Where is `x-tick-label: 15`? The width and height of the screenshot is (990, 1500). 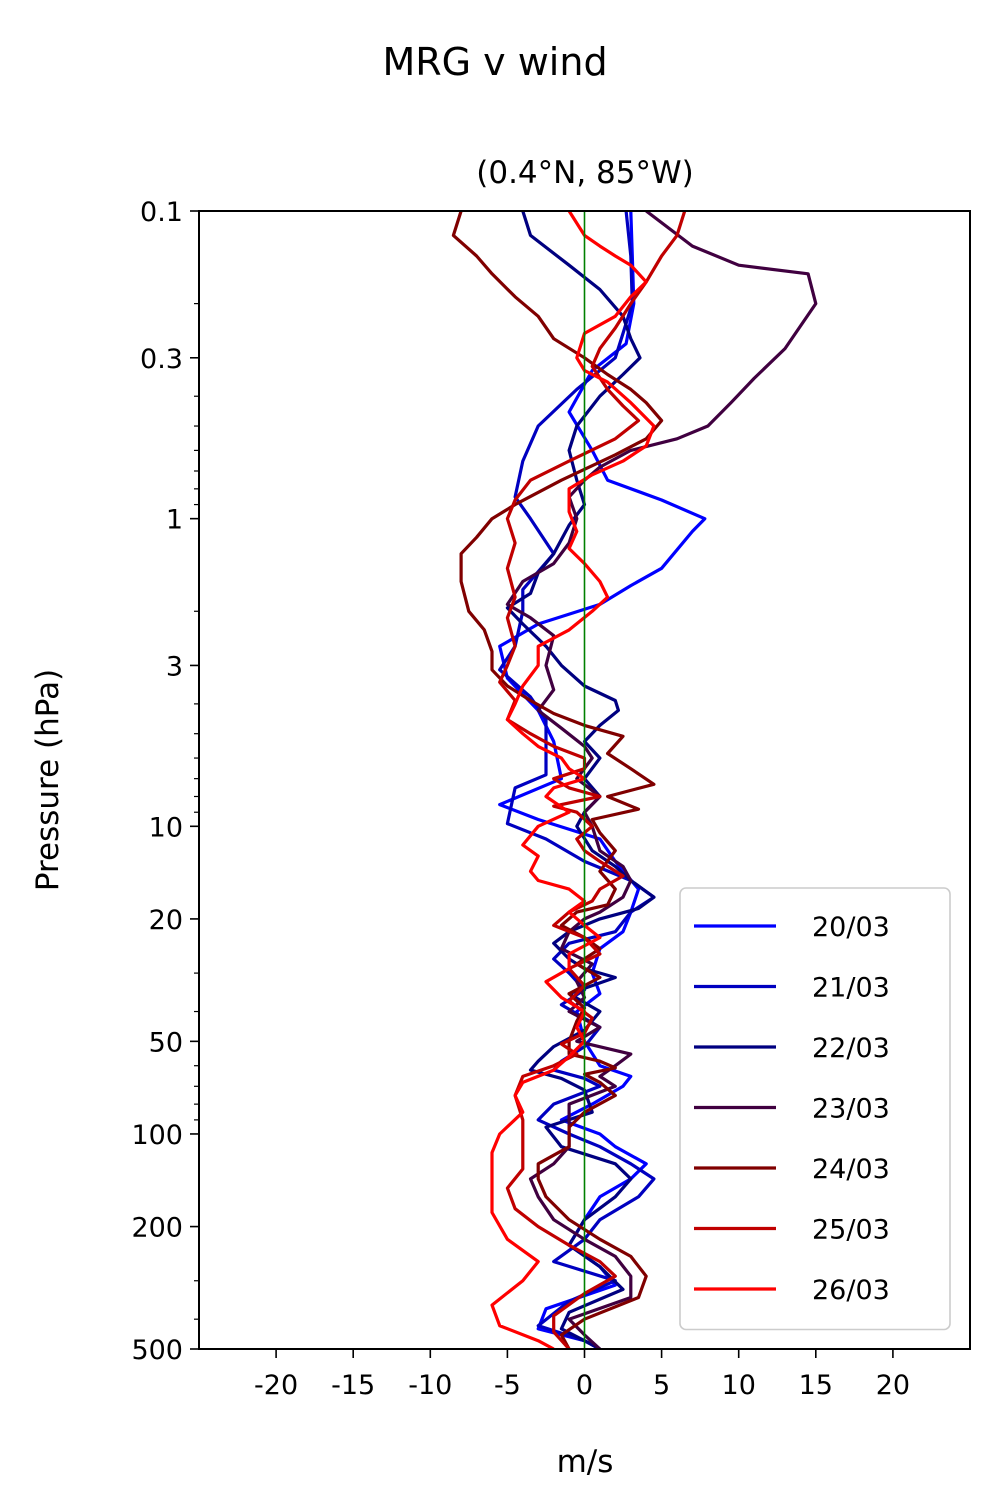 x-tick-label: 15 is located at coordinates (816, 1385).